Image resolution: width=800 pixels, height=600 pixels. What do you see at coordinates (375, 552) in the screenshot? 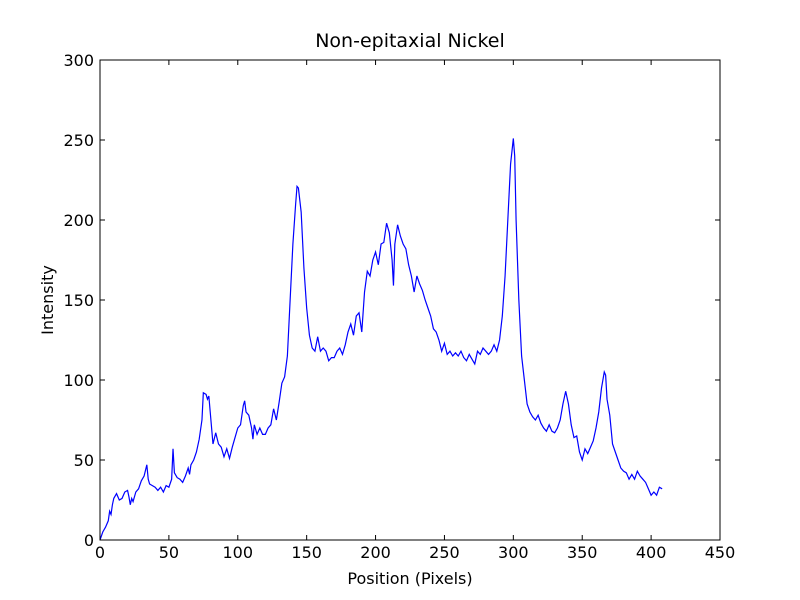
I see `x-tick-label: 200` at bounding box center [375, 552].